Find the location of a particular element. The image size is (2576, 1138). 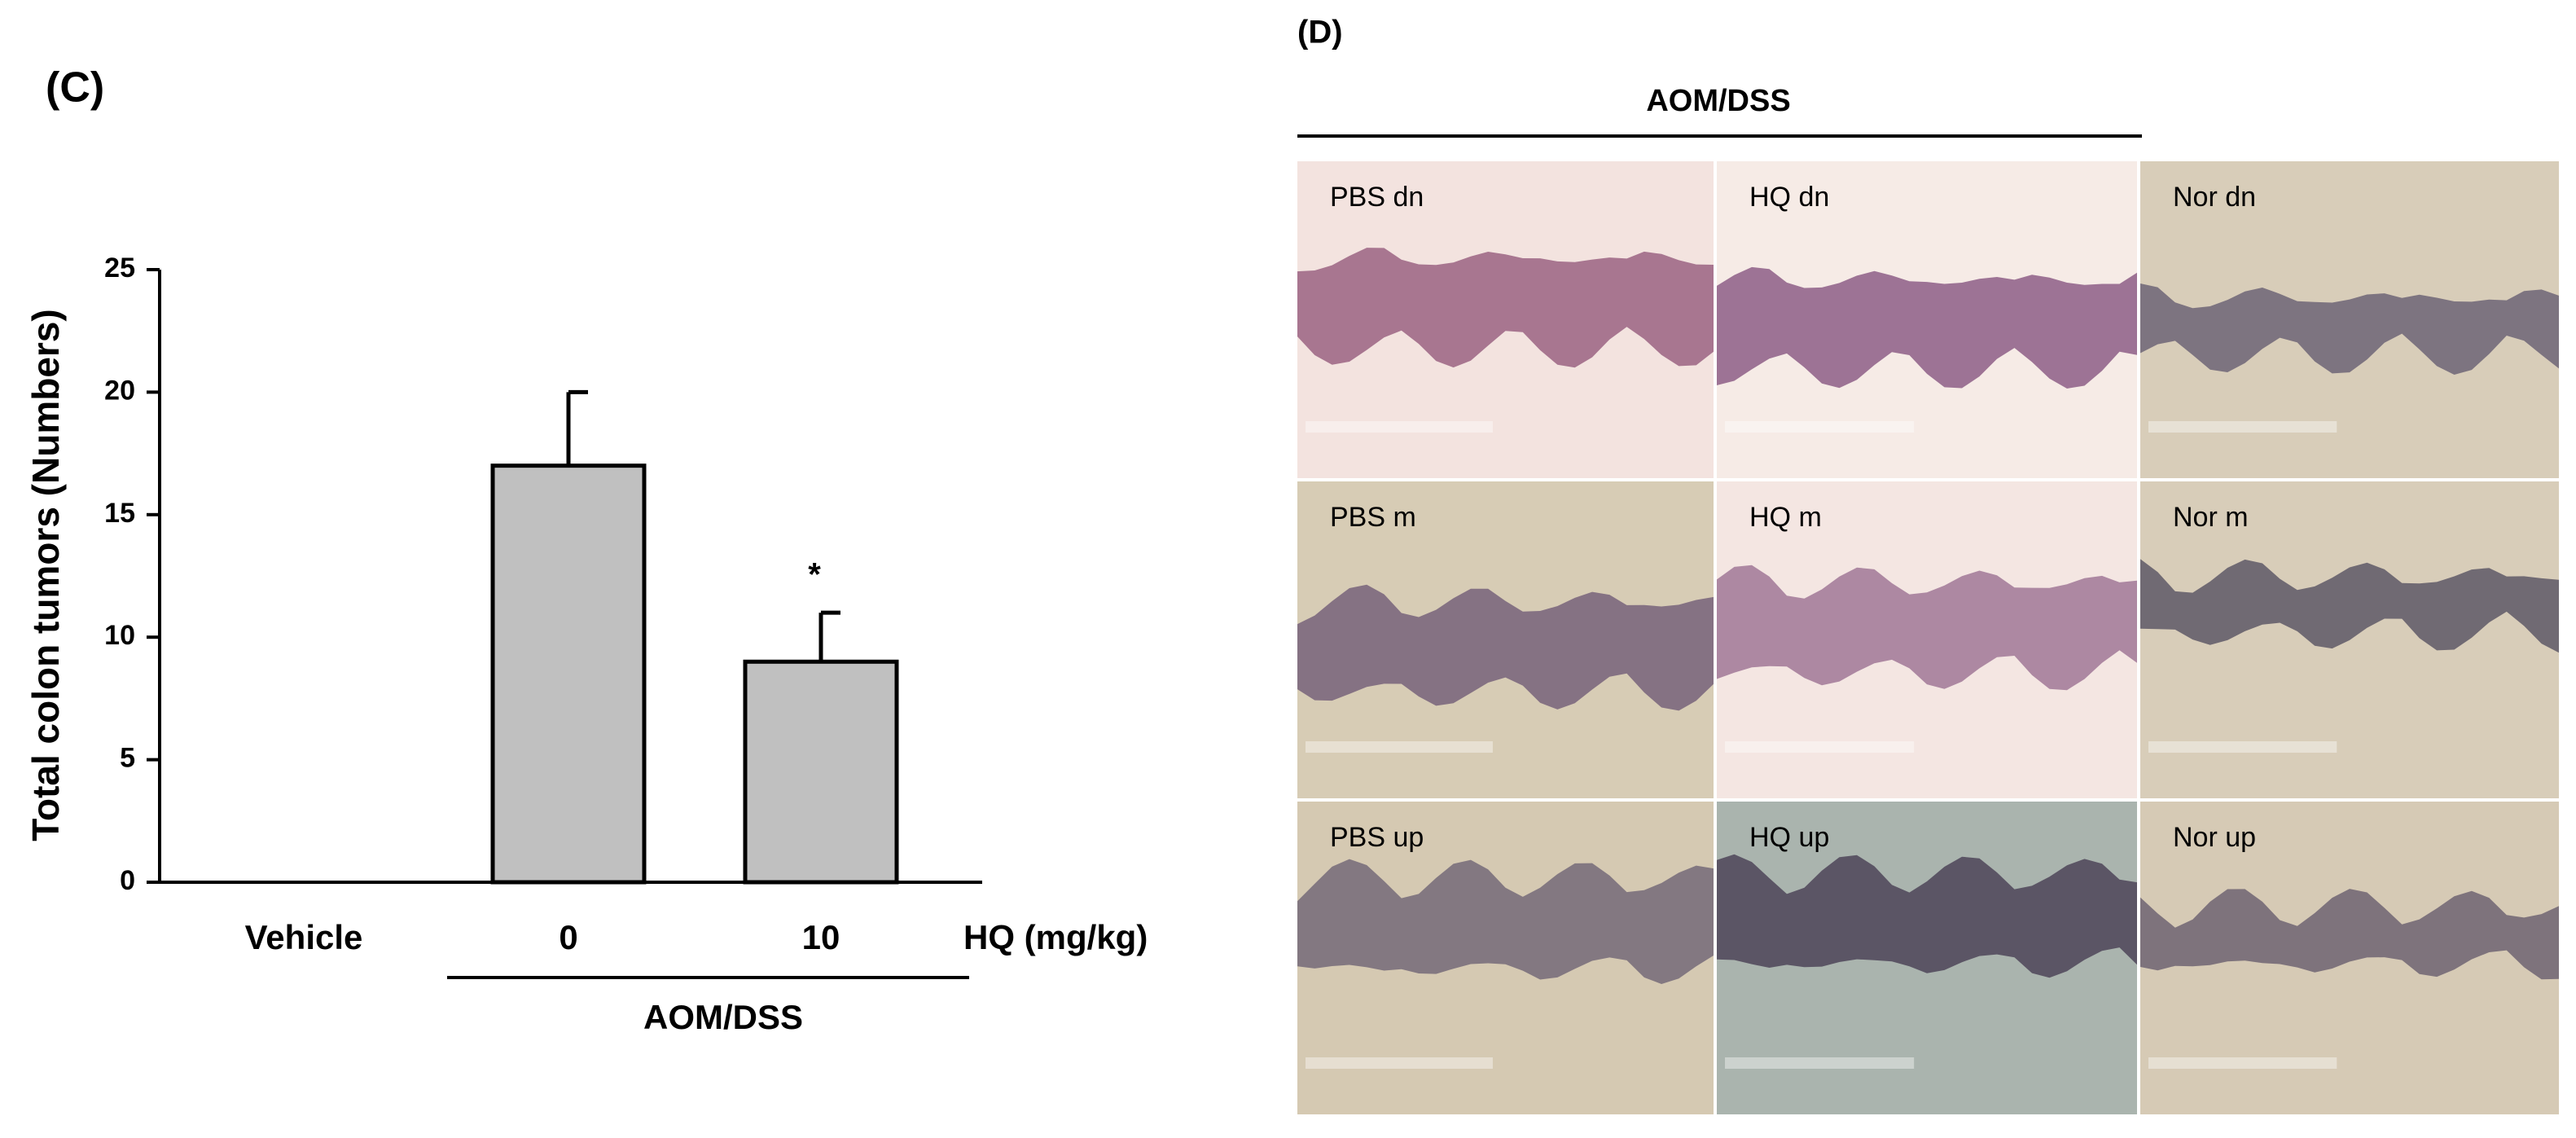

y-axis-label: Total colon tumors (Numbers) is located at coordinates (45, 575).